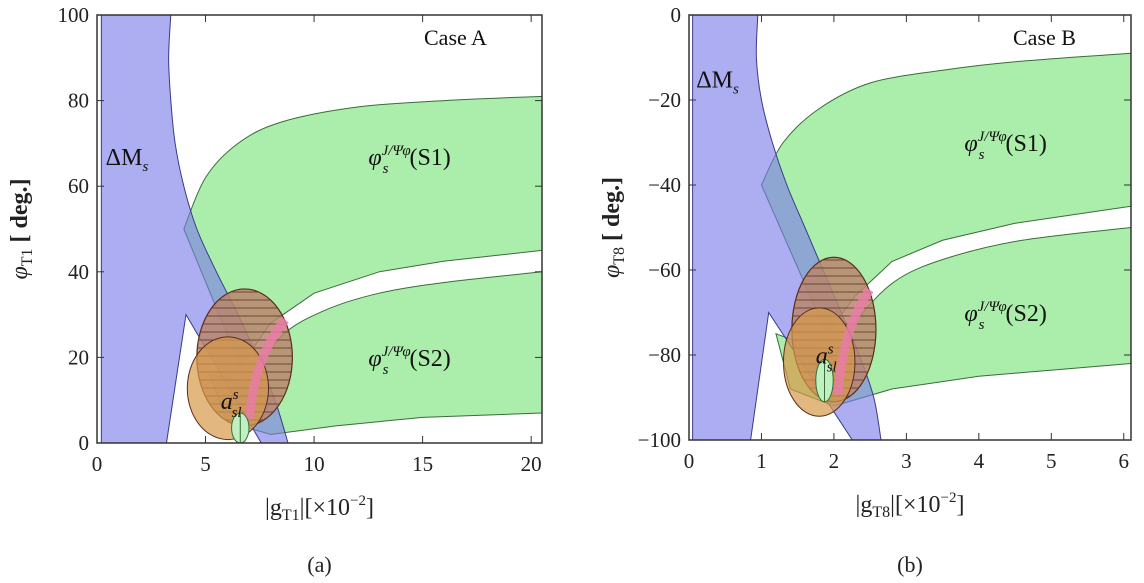  I want to click on panel-tag: (a), so click(319, 564).